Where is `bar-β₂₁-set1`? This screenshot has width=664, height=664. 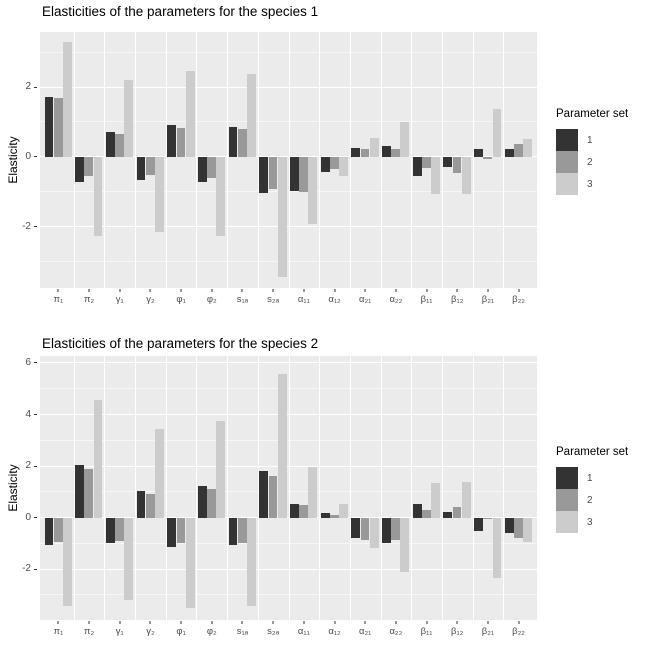
bar-β₂₁-set1 is located at coordinates (478, 524).